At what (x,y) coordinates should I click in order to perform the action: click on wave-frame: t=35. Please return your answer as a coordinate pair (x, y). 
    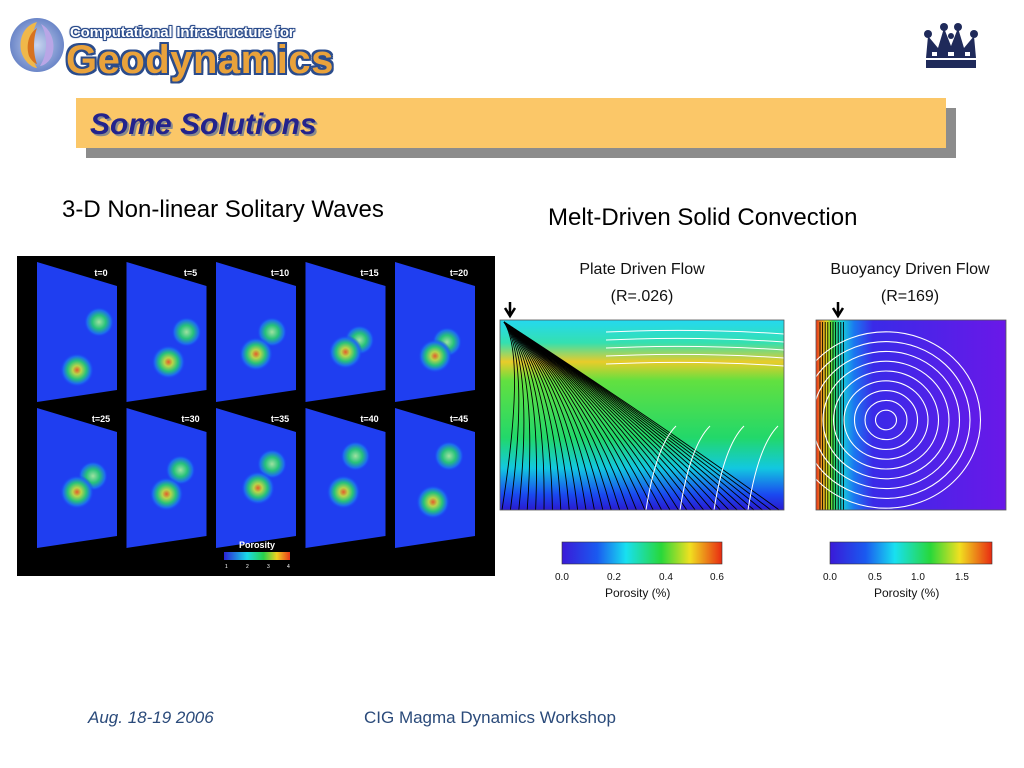
    Looking at the image, I should click on (256, 478).